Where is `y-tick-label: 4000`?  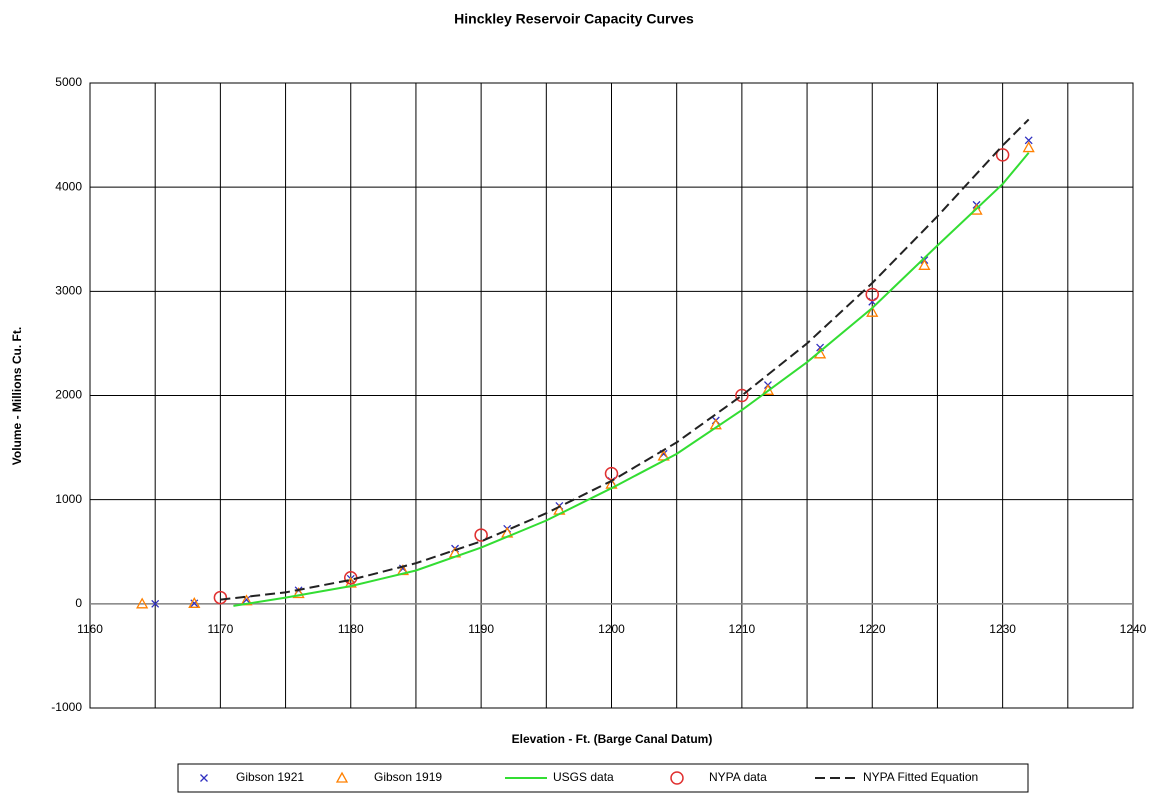 y-tick-label: 4000 is located at coordinates (68, 186).